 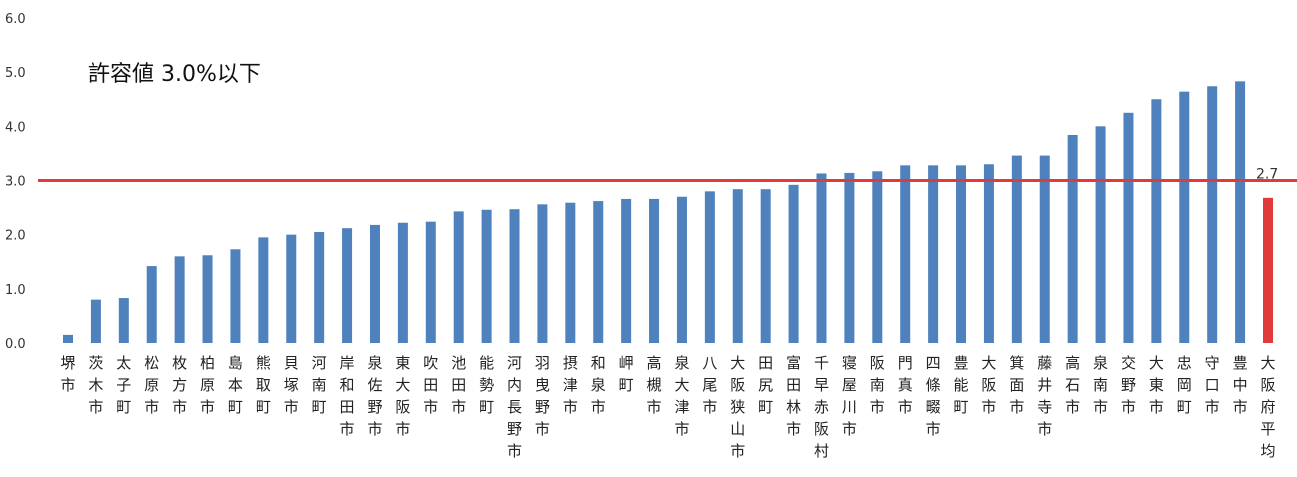 I want to click on category-label: 四條畷市, so click(x=933, y=396).